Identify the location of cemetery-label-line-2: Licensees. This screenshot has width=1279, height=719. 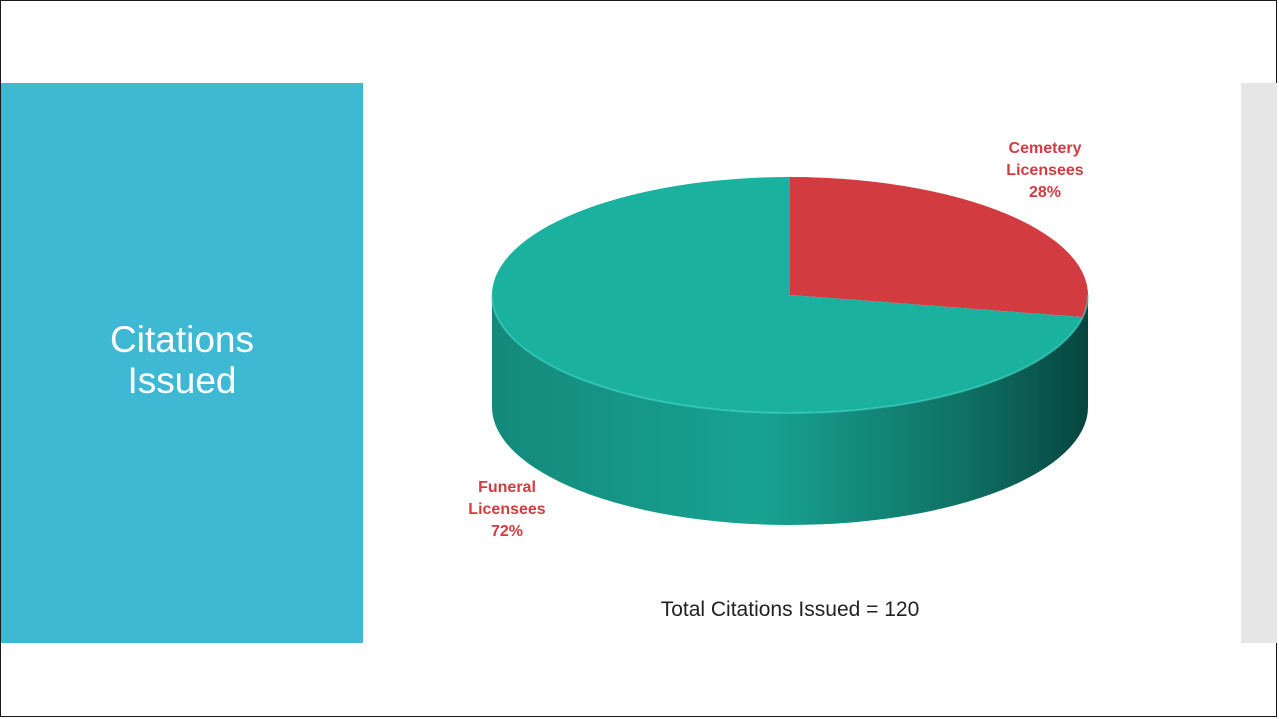
(1045, 170).